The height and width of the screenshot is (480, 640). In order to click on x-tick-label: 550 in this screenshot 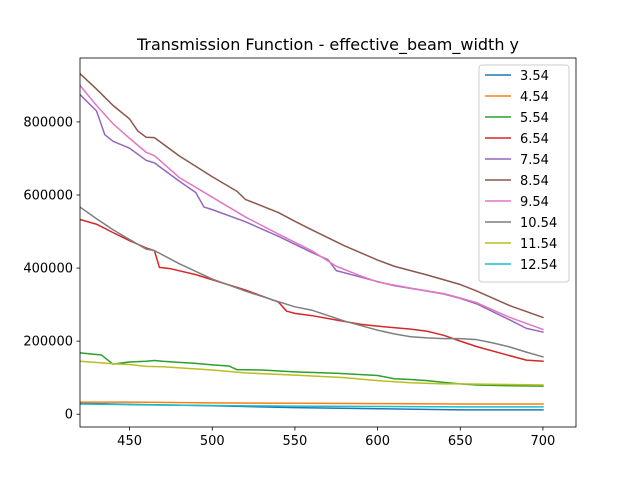, I will do `click(295, 441)`.